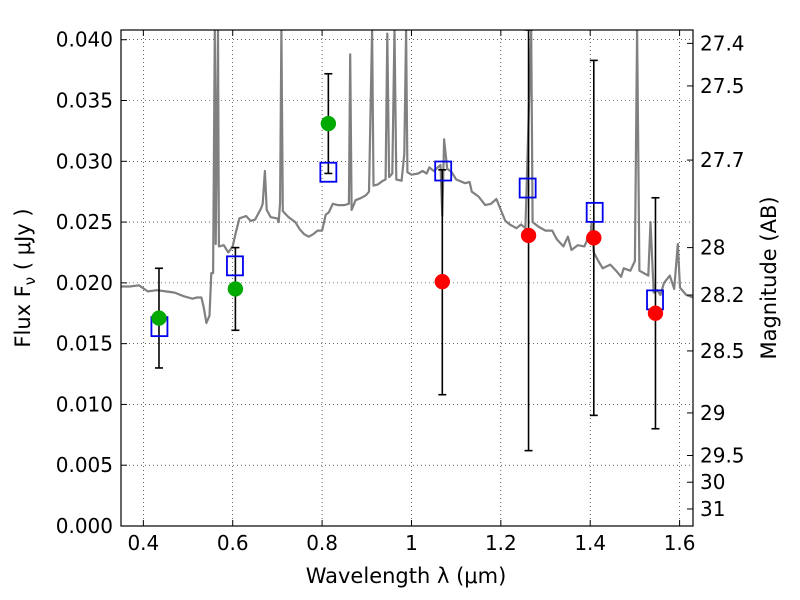 Image resolution: width=800 pixels, height=600 pixels. I want to click on x-tick-label: 0.4, so click(143, 543).